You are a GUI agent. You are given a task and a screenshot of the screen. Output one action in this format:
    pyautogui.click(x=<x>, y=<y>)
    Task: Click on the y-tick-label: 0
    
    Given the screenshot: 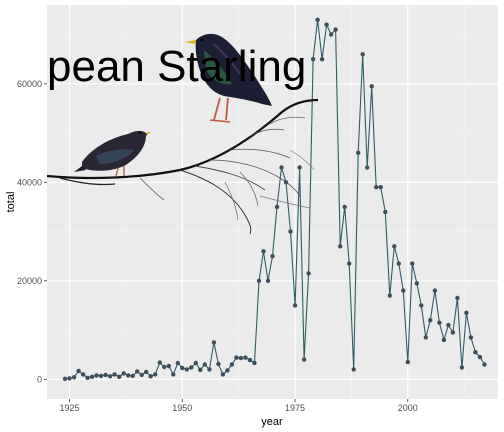 What is the action you would take?
    pyautogui.click(x=39, y=379)
    